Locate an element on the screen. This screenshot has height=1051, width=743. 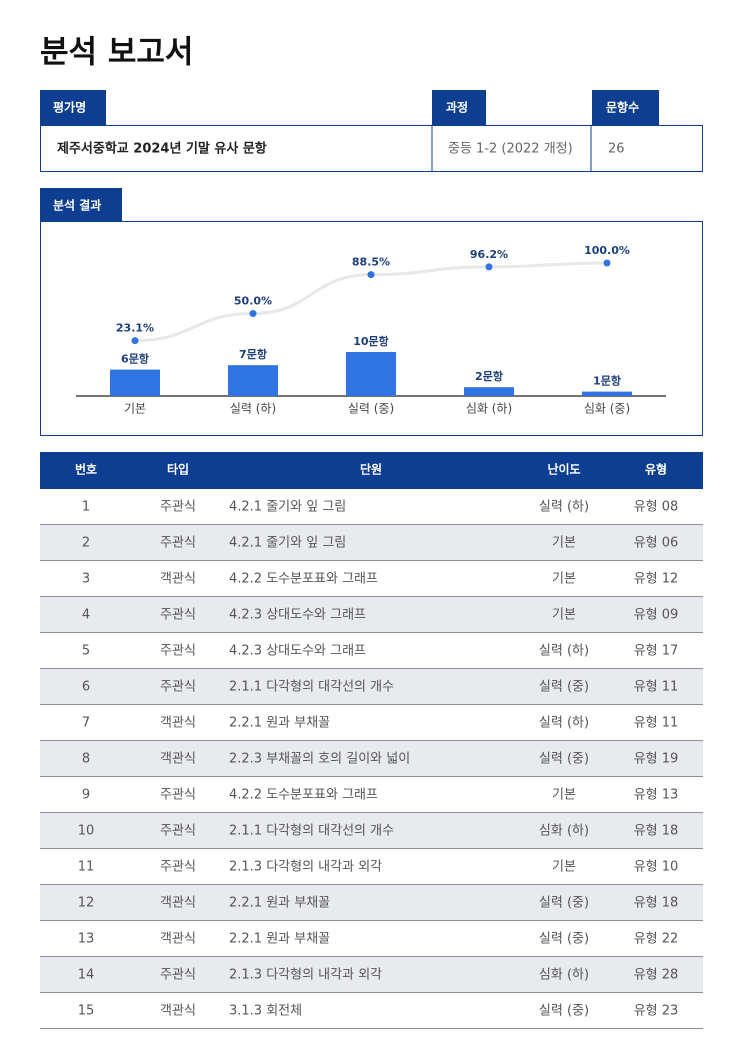
cell: 유형 17 is located at coordinates (656, 651).